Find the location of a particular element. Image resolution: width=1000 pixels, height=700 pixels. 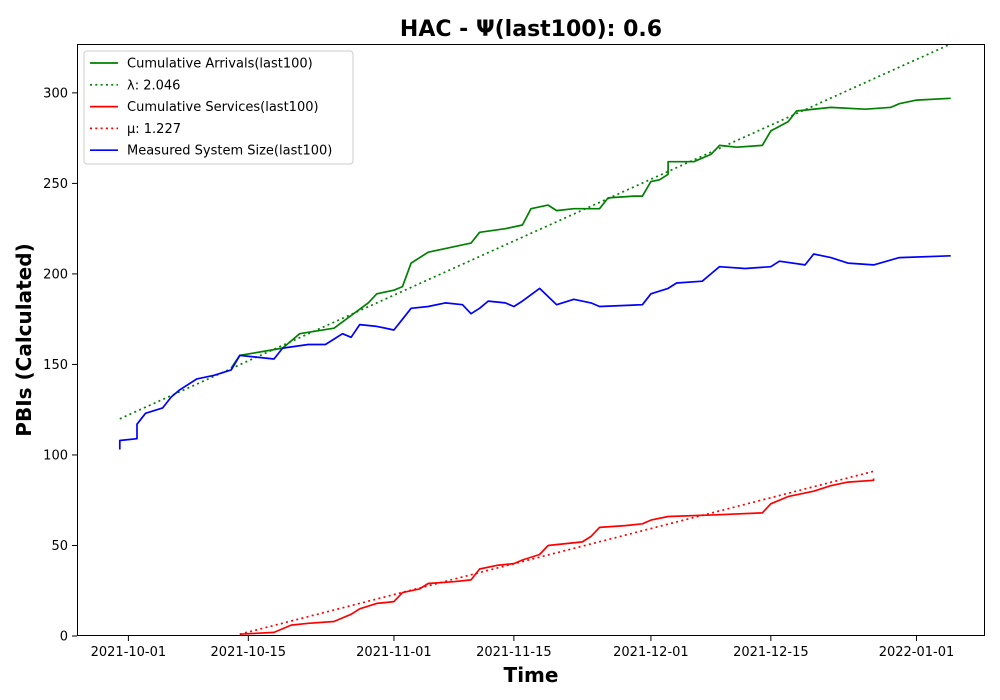

x-tick-label: 2021-12-01 is located at coordinates (651, 652).